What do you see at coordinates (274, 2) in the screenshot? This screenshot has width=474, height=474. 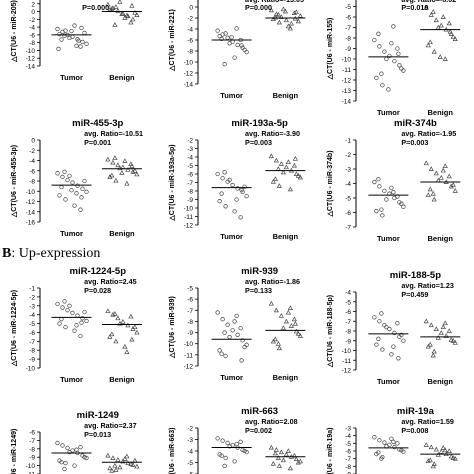 I see `ratio-annotation: avg. Ratio=-13.05` at bounding box center [274, 2].